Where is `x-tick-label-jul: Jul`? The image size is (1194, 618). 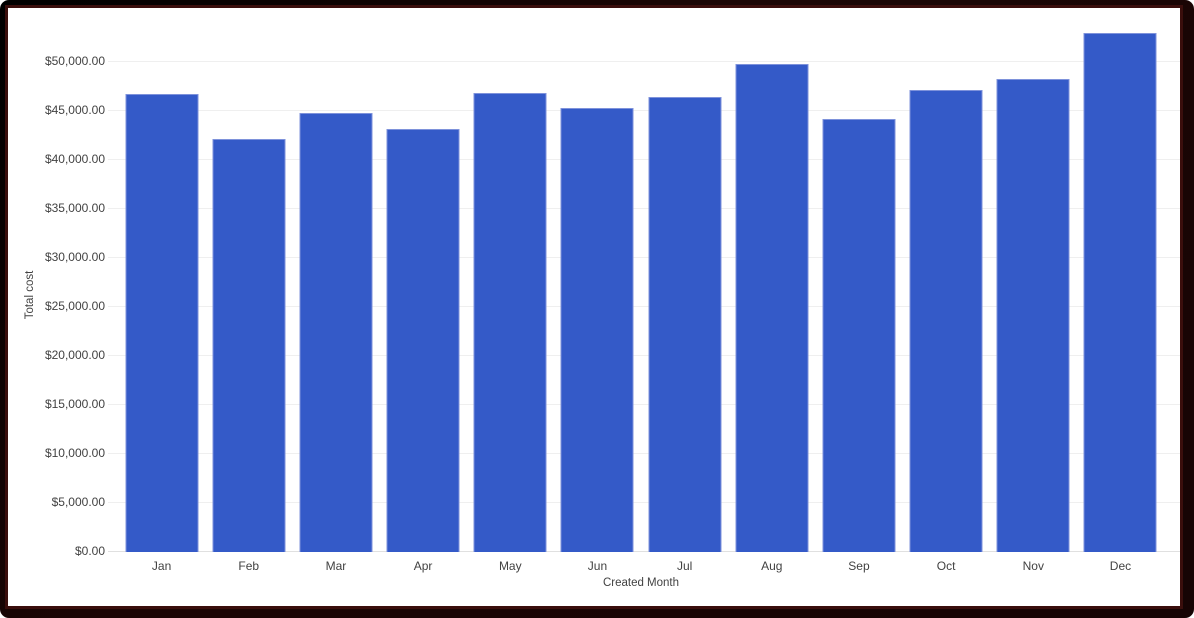
x-tick-label-jul: Jul is located at coordinates (684, 566).